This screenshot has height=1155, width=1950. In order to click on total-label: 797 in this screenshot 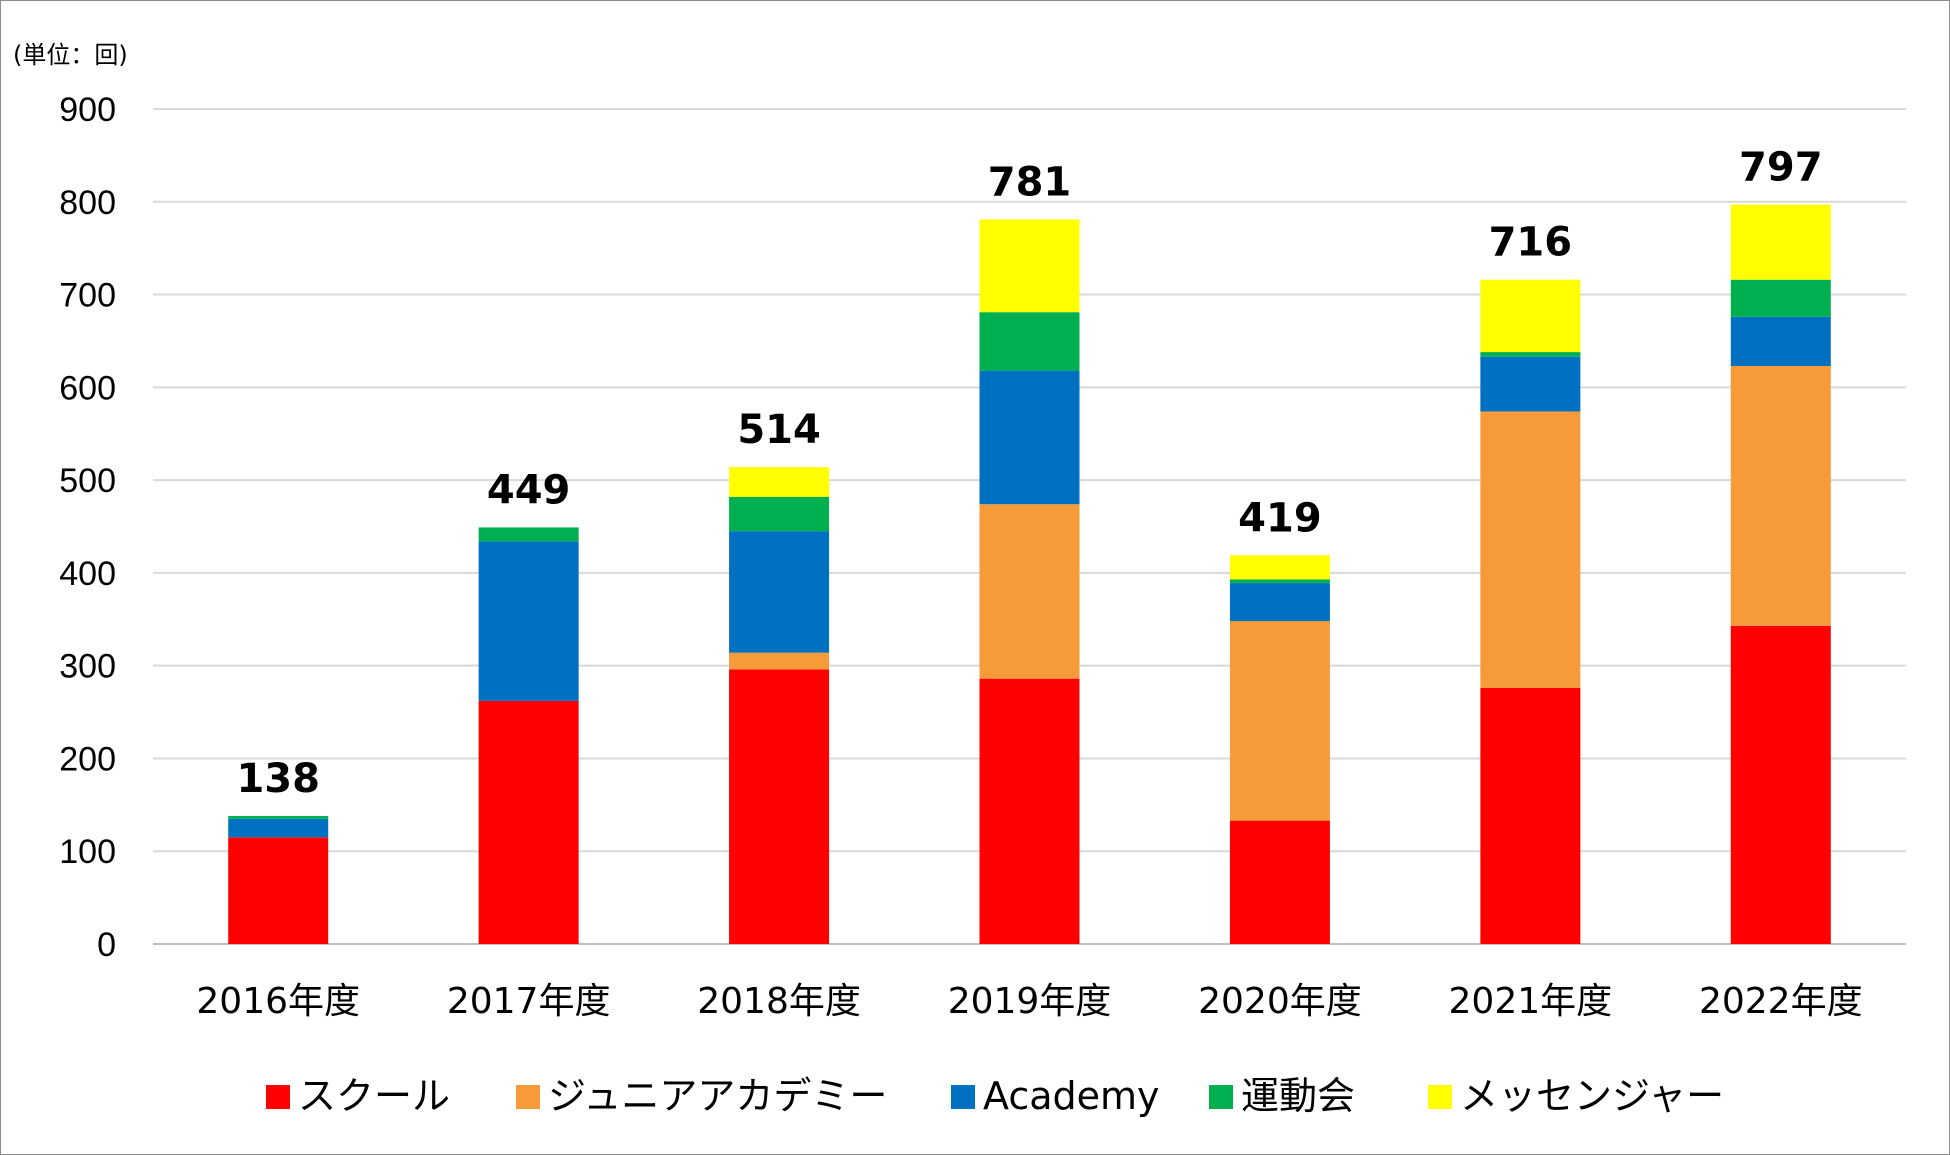, I will do `click(1781, 168)`.